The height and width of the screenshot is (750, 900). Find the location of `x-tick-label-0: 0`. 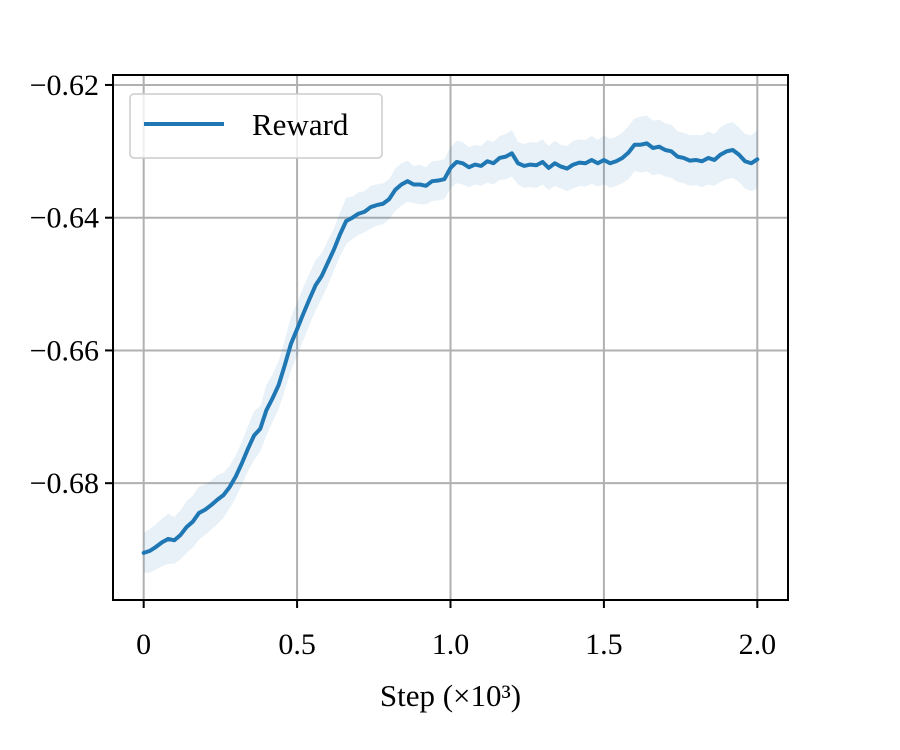

x-tick-label-0: 0 is located at coordinates (143, 644).